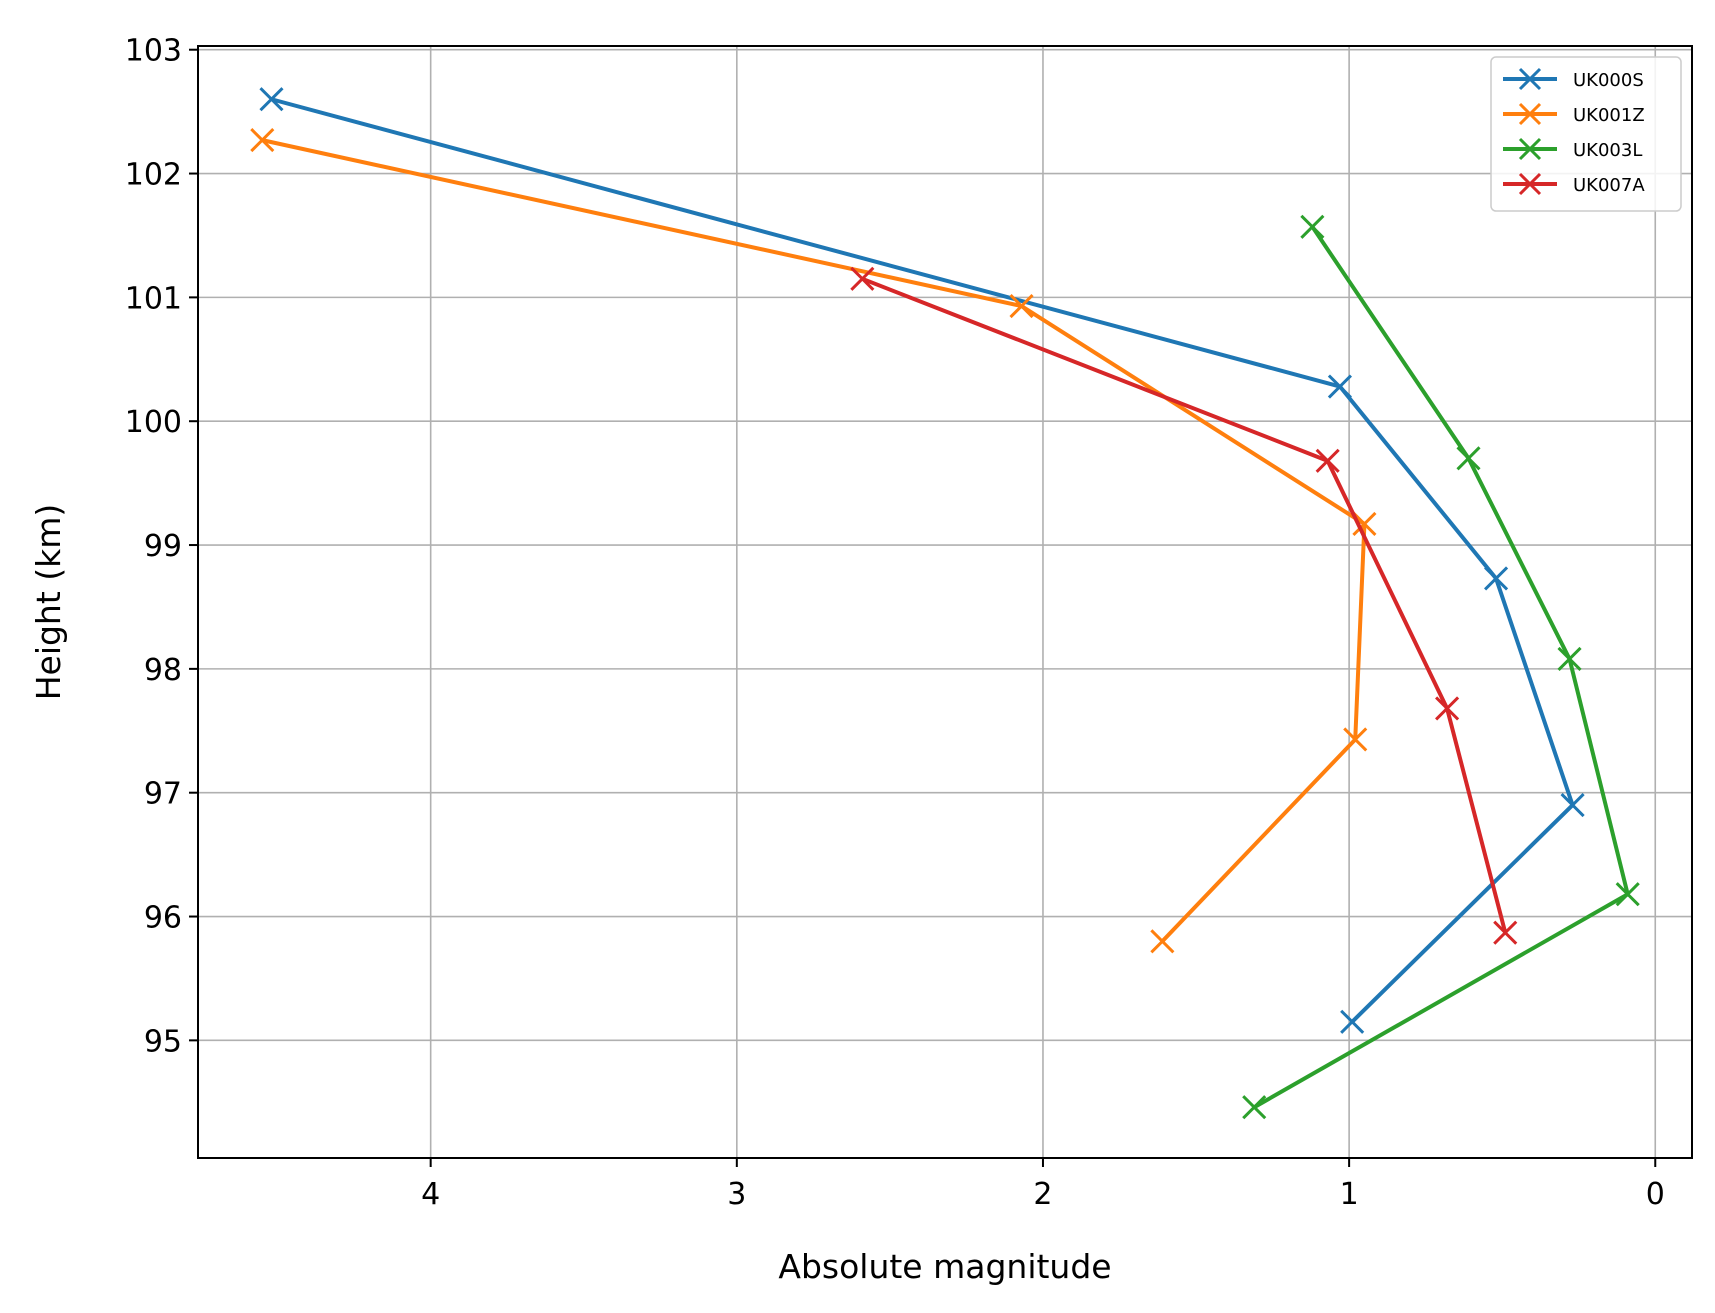  Describe the element at coordinates (944, 1266) in the screenshot. I see `x-axis-label: Absolute magnitude` at that location.